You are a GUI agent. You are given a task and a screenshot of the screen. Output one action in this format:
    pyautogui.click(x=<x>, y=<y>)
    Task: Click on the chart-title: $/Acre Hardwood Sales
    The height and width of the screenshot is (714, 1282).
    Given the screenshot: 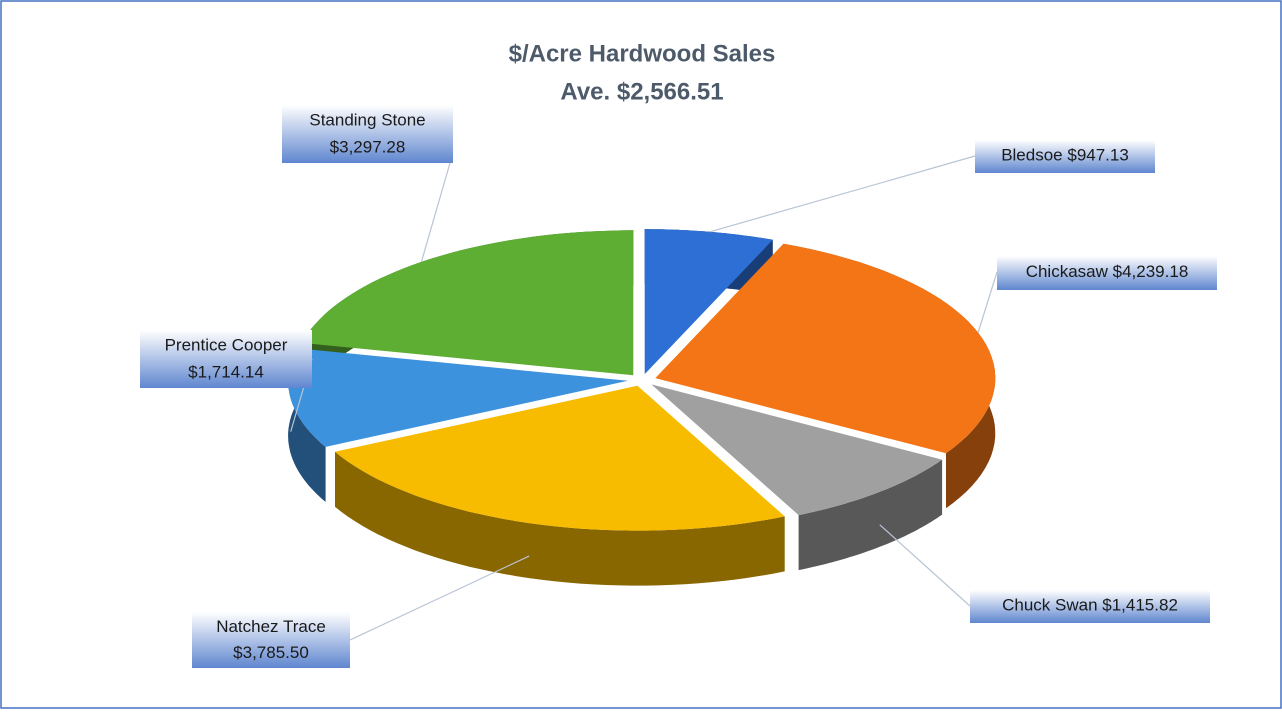 What is the action you would take?
    pyautogui.click(x=642, y=53)
    